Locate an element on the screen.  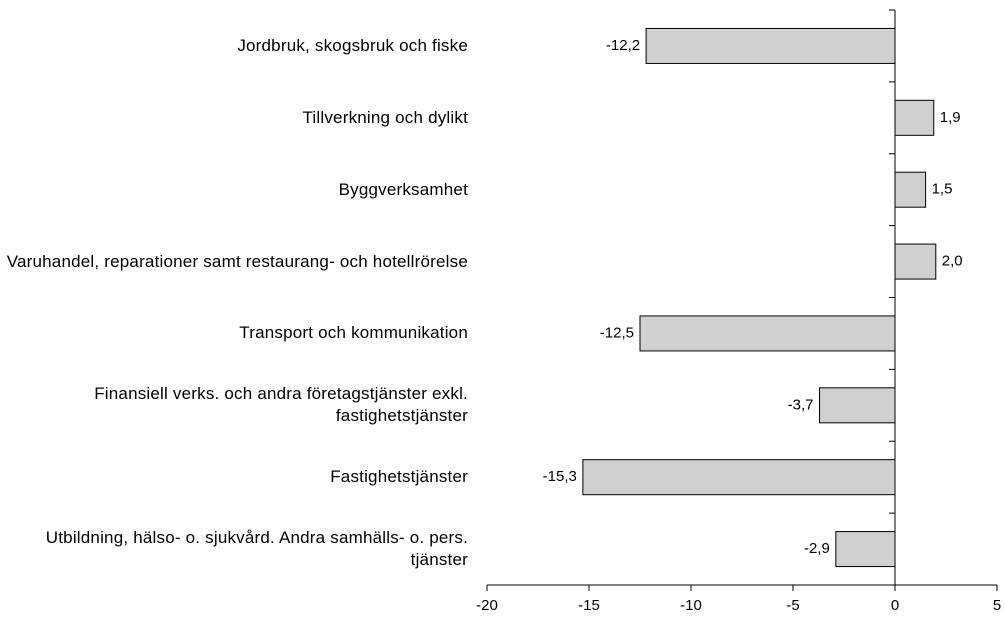
data-label: 2,0 is located at coordinates (952, 261).